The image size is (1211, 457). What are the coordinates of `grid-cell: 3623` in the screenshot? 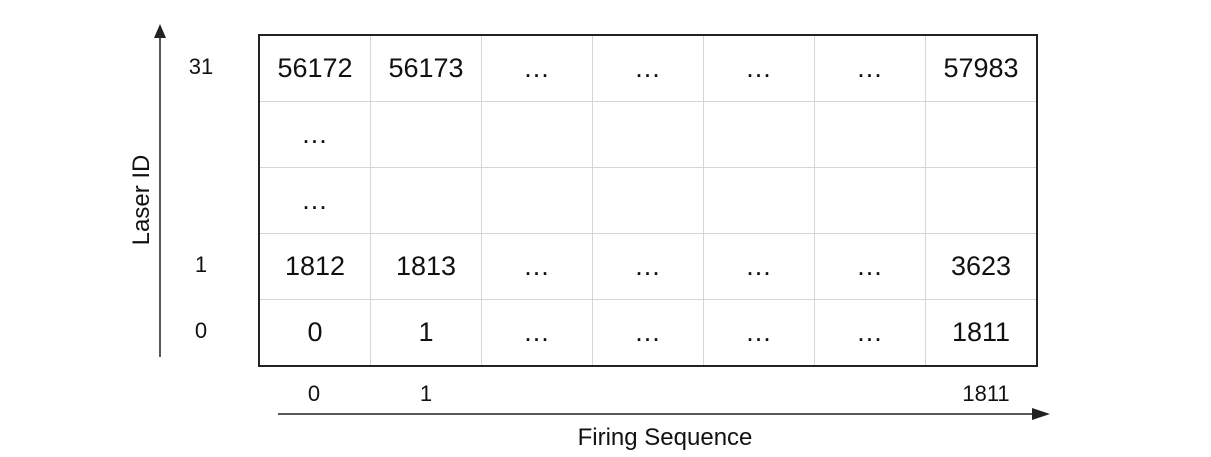 It's located at (981, 266).